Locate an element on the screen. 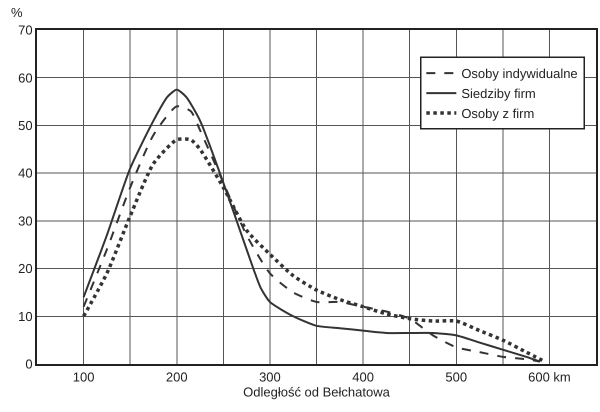 This screenshot has width=600, height=412. y-tick-label: 50 is located at coordinates (25, 125).